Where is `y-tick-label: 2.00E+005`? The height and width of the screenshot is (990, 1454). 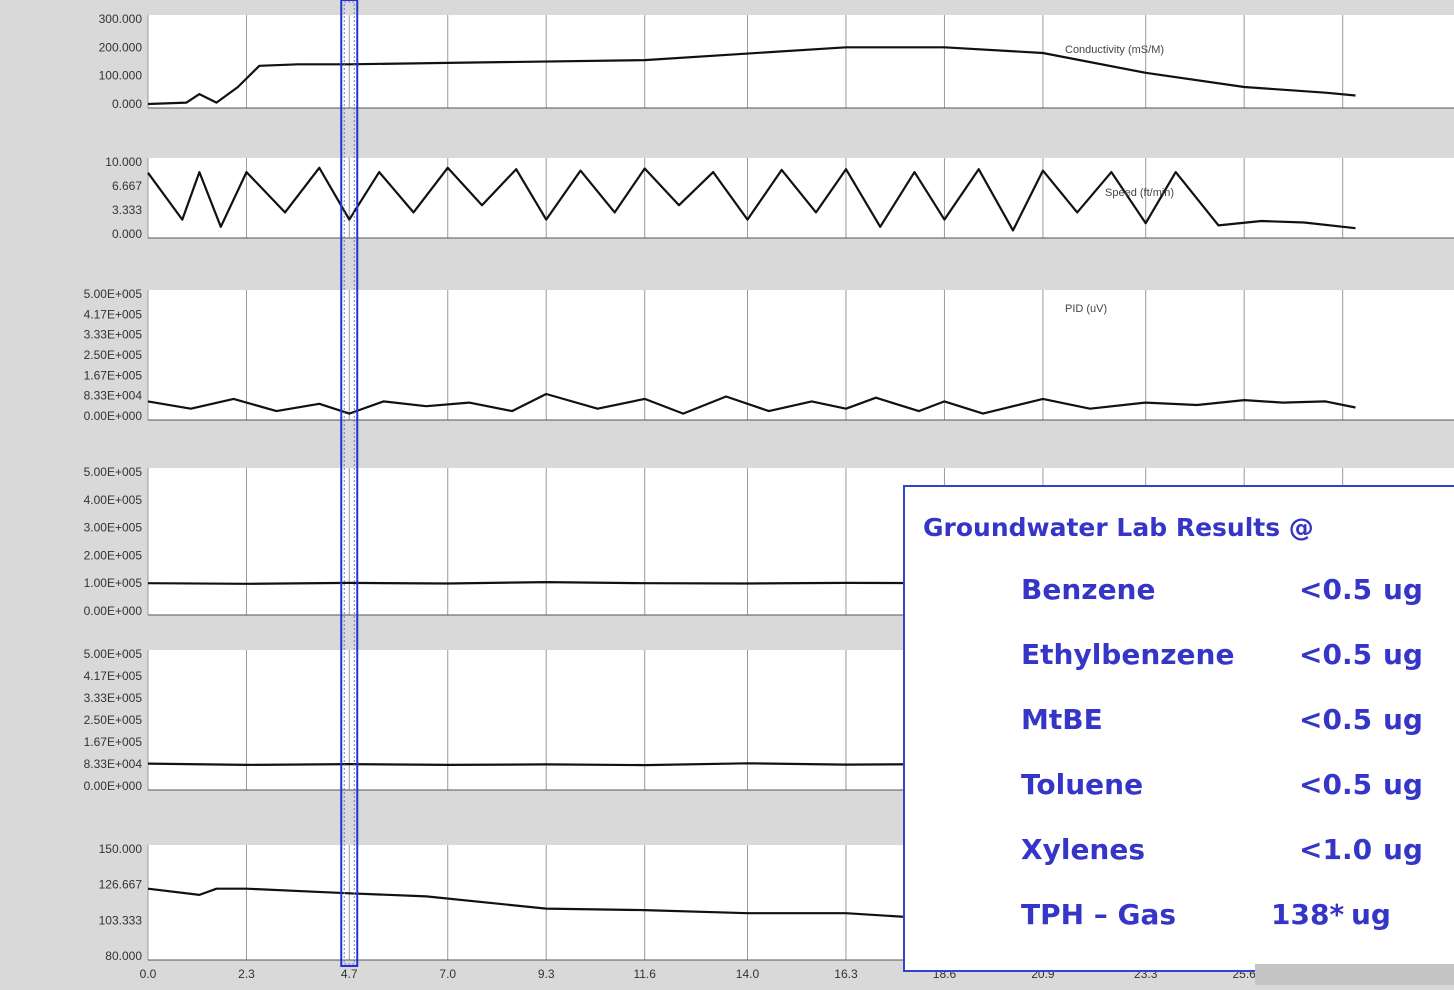
y-tick-label: 2.00E+005 is located at coordinates (113, 555).